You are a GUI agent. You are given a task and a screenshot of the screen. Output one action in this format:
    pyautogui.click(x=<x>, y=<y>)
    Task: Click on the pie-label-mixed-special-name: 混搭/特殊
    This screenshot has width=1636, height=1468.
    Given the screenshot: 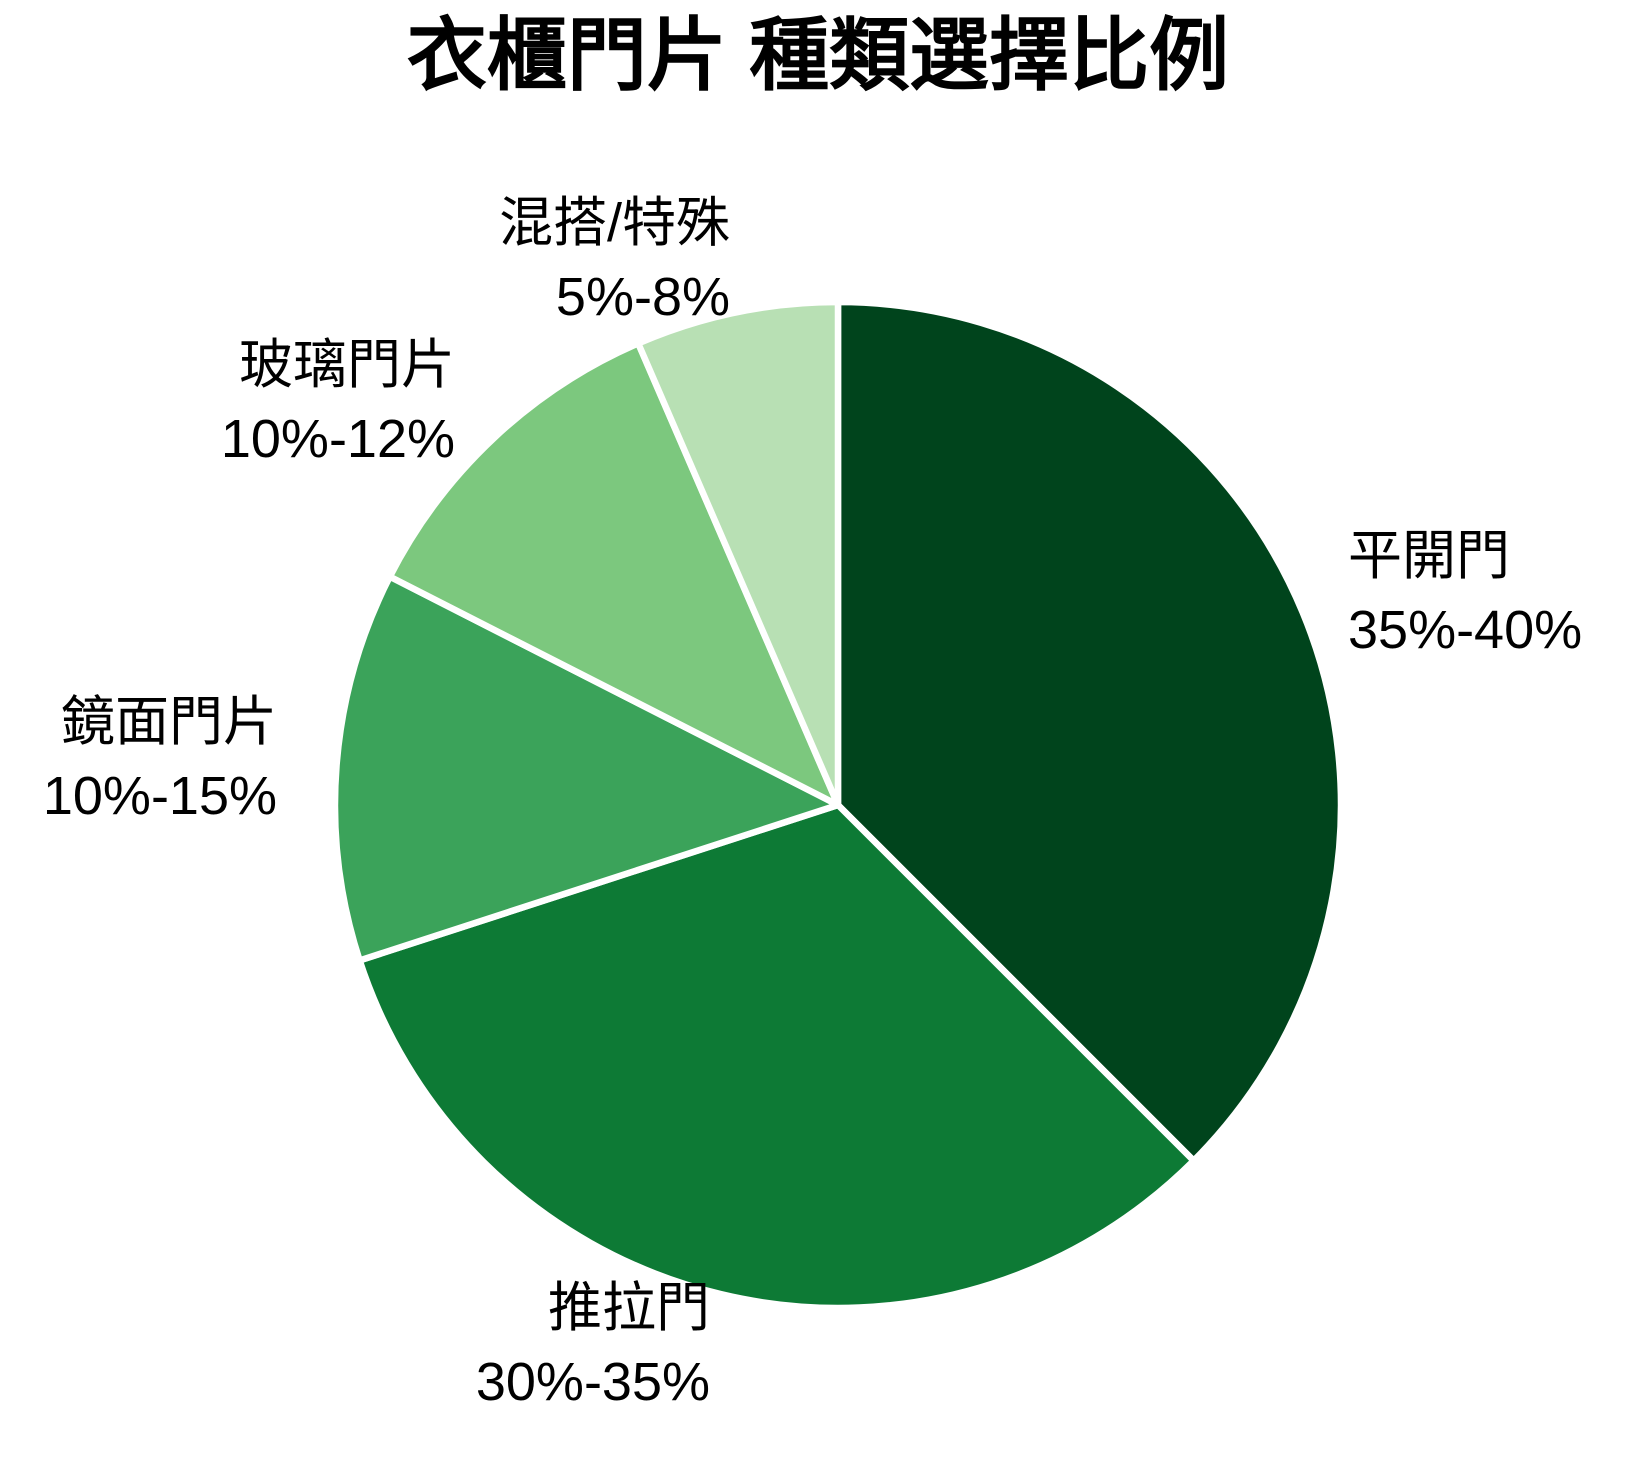 What is the action you would take?
    pyautogui.click(x=614, y=223)
    